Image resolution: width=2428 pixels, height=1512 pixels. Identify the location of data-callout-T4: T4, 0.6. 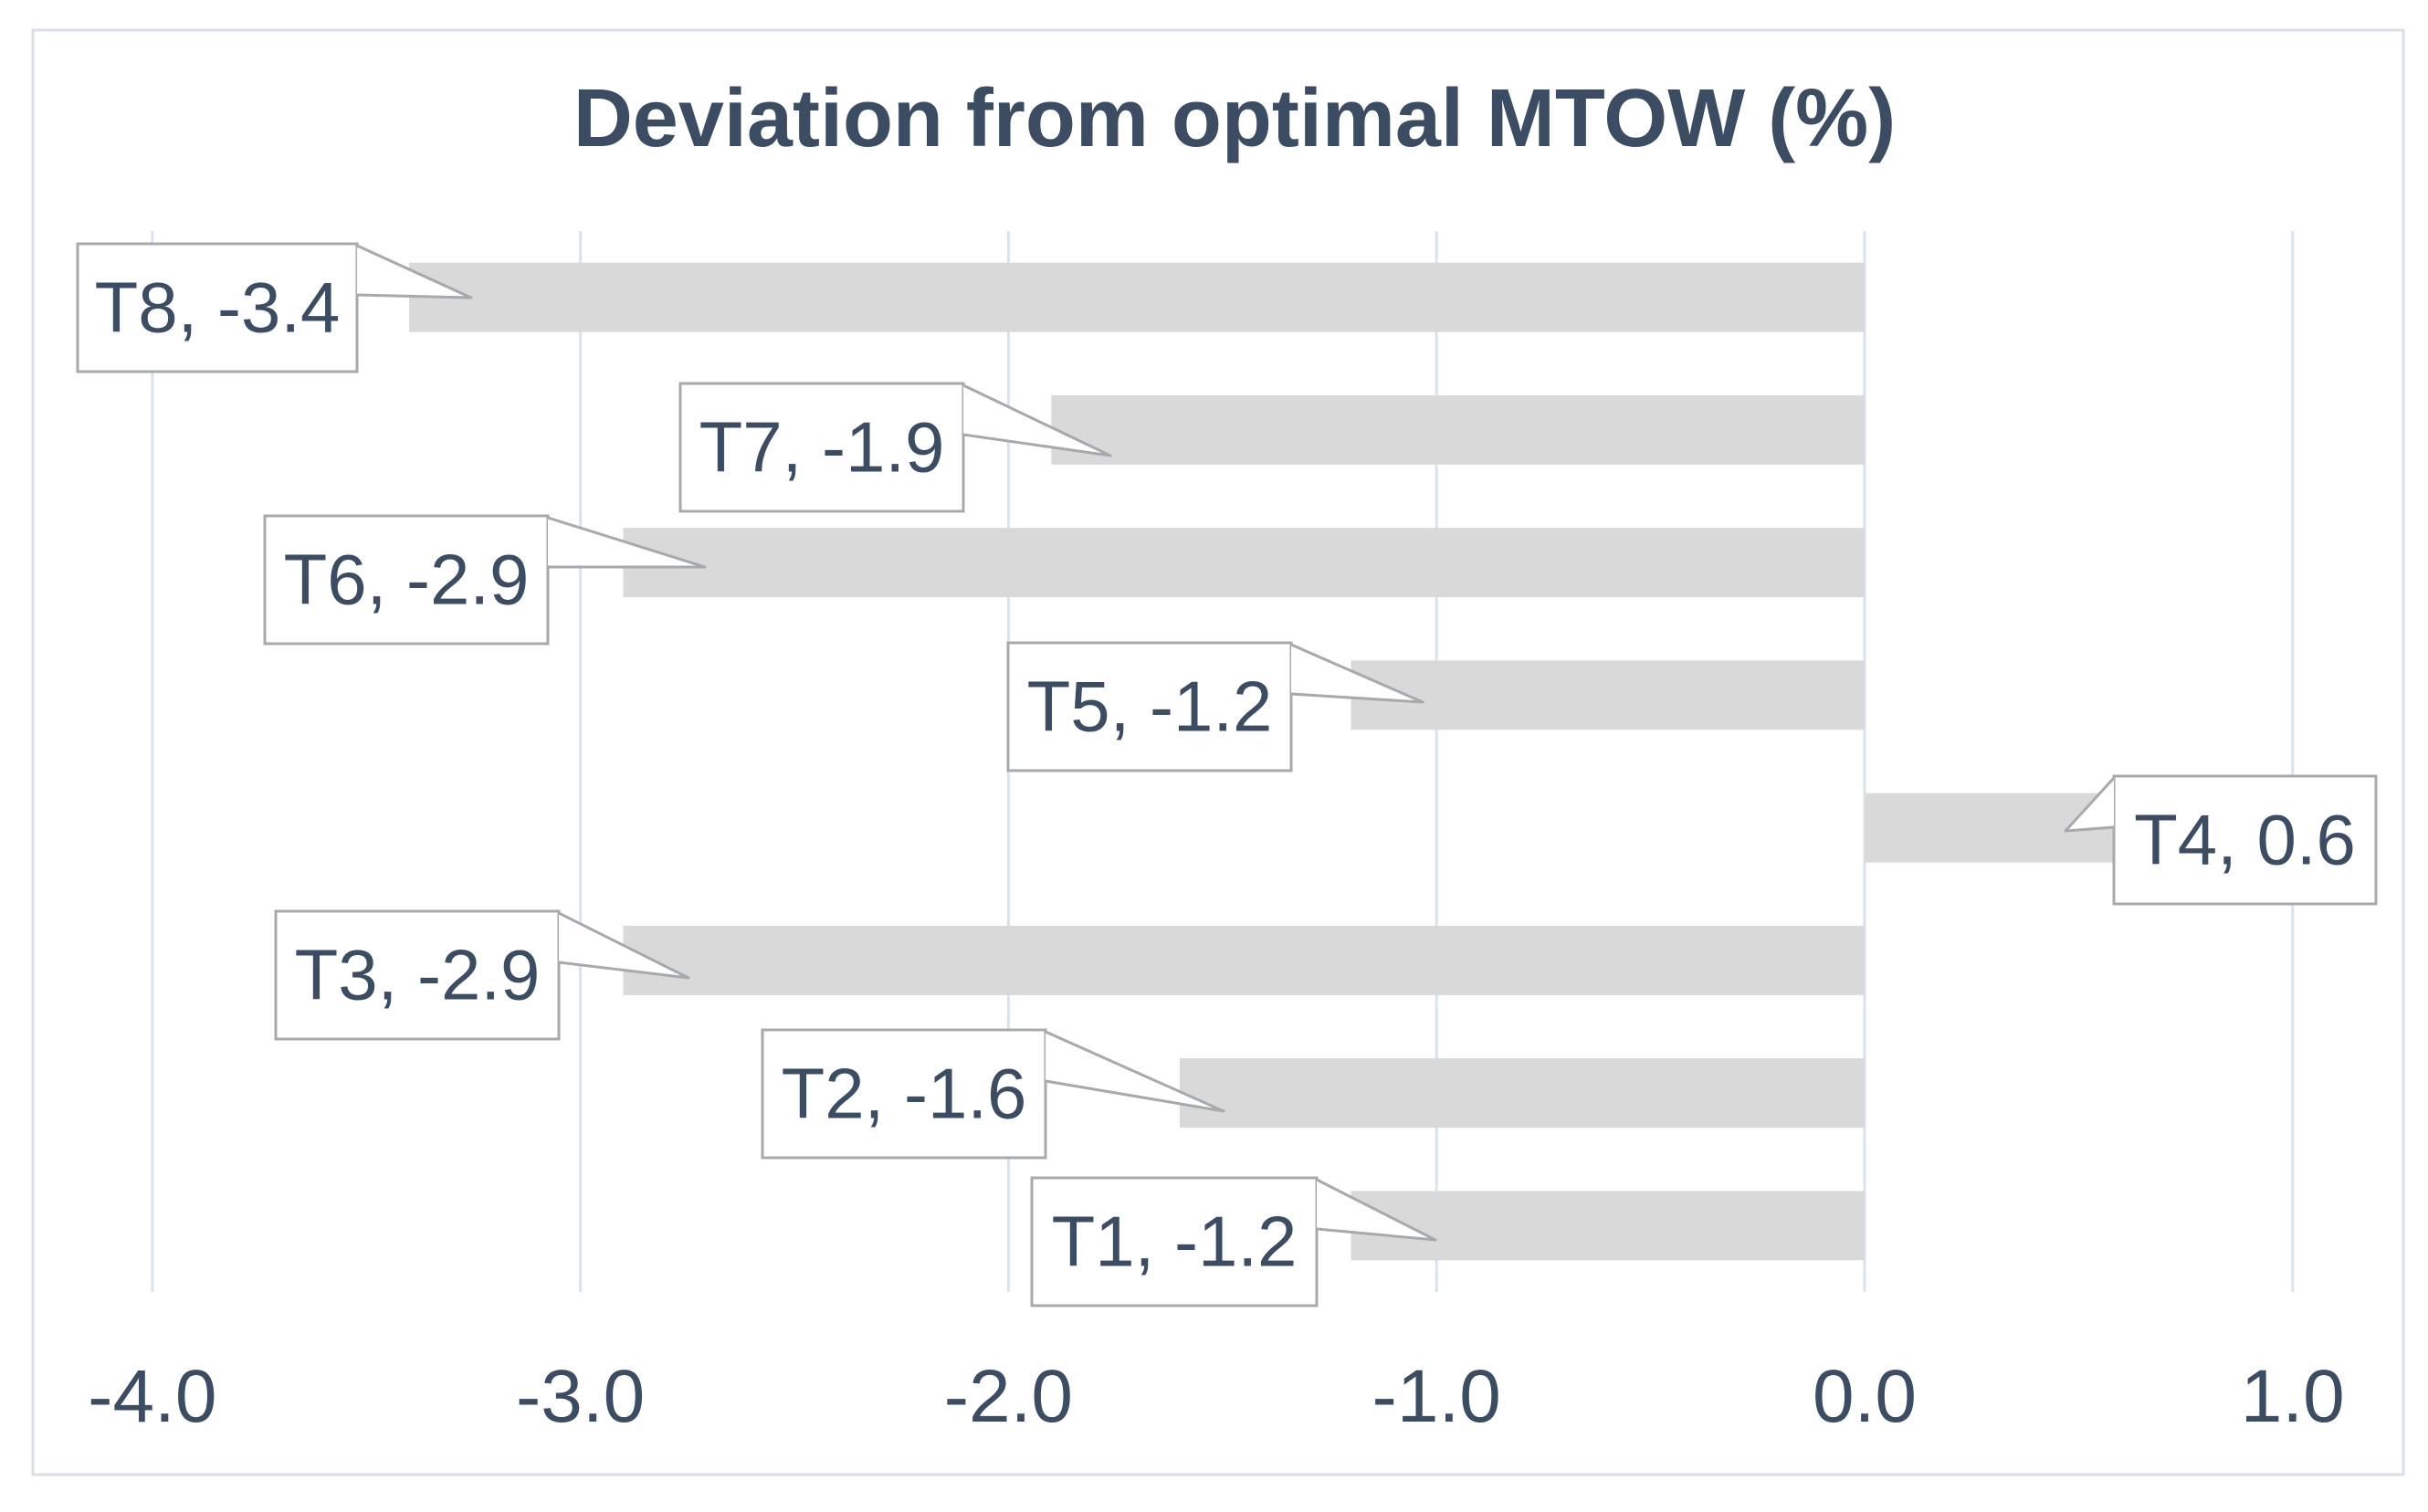
(2221, 840).